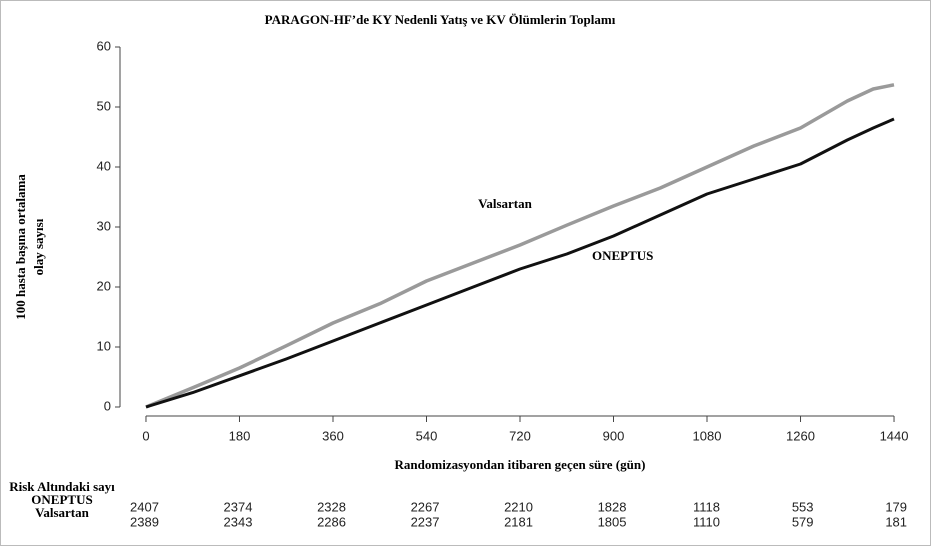 The width and height of the screenshot is (931, 546). What do you see at coordinates (238, 506) in the screenshot?
I see `risk-count: 2374` at bounding box center [238, 506].